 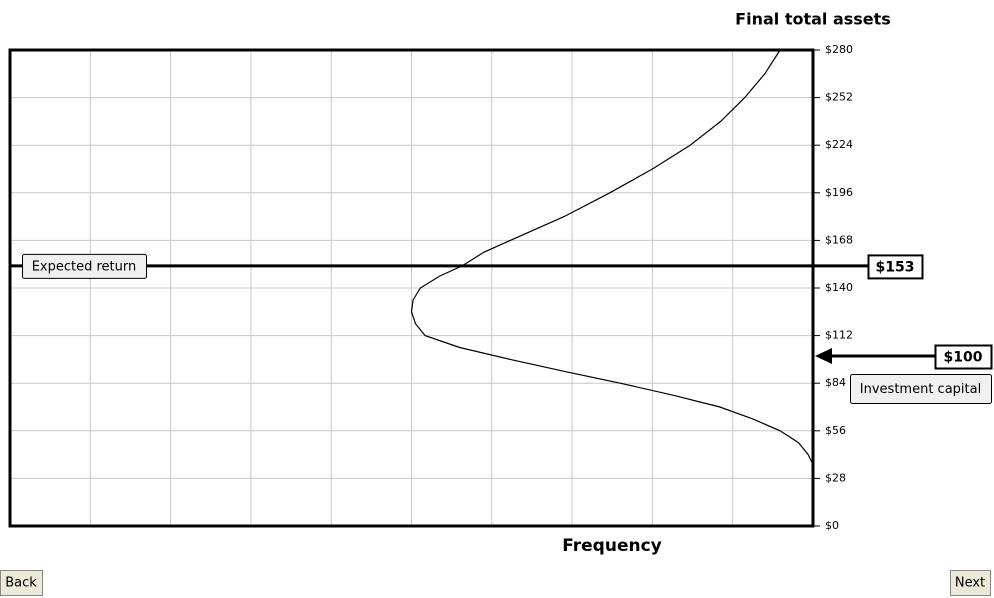 I want to click on expected-return-value: $153, so click(x=895, y=267).